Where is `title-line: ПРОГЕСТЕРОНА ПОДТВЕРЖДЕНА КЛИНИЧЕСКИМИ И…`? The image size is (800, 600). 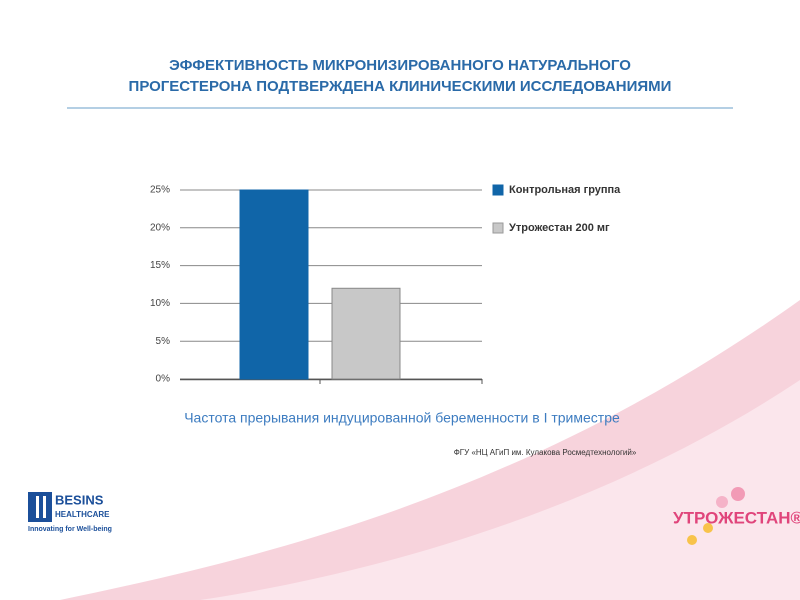 title-line: ПРОГЕСТЕРОНА ПОДТВЕРЖДЕНА КЛИНИЧЕСКИМИ И… is located at coordinates (400, 86).